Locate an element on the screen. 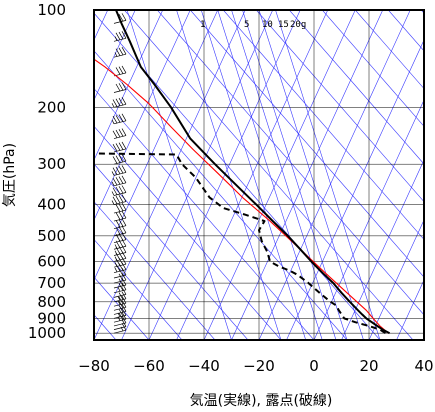 The height and width of the screenshot is (412, 435). x-tick-label: 40 is located at coordinates (423, 366).